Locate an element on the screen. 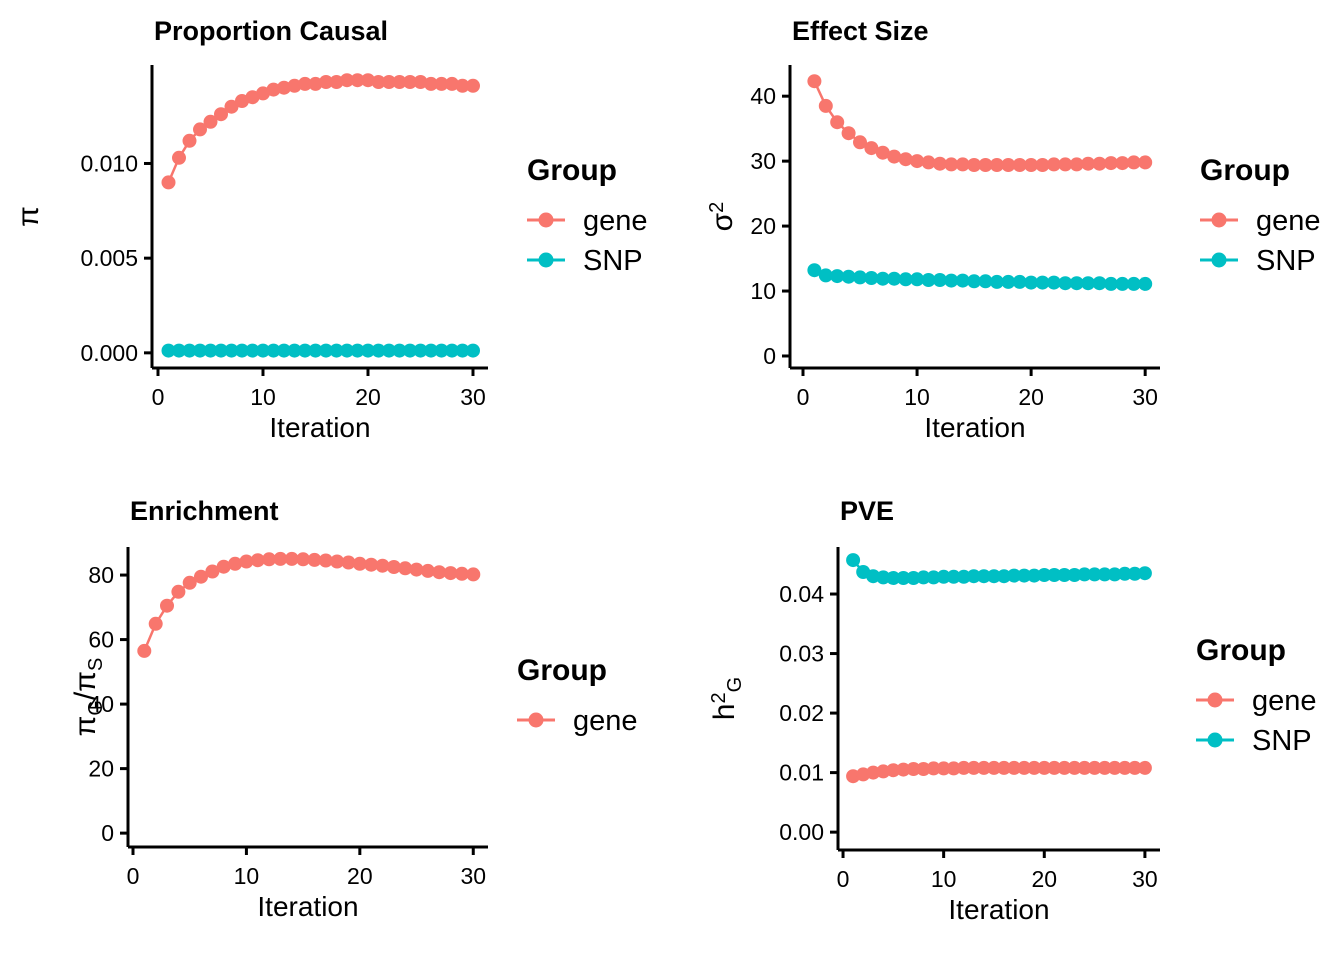 The height and width of the screenshot is (960, 1344). x-tick-label: 10 is located at coordinates (917, 397).